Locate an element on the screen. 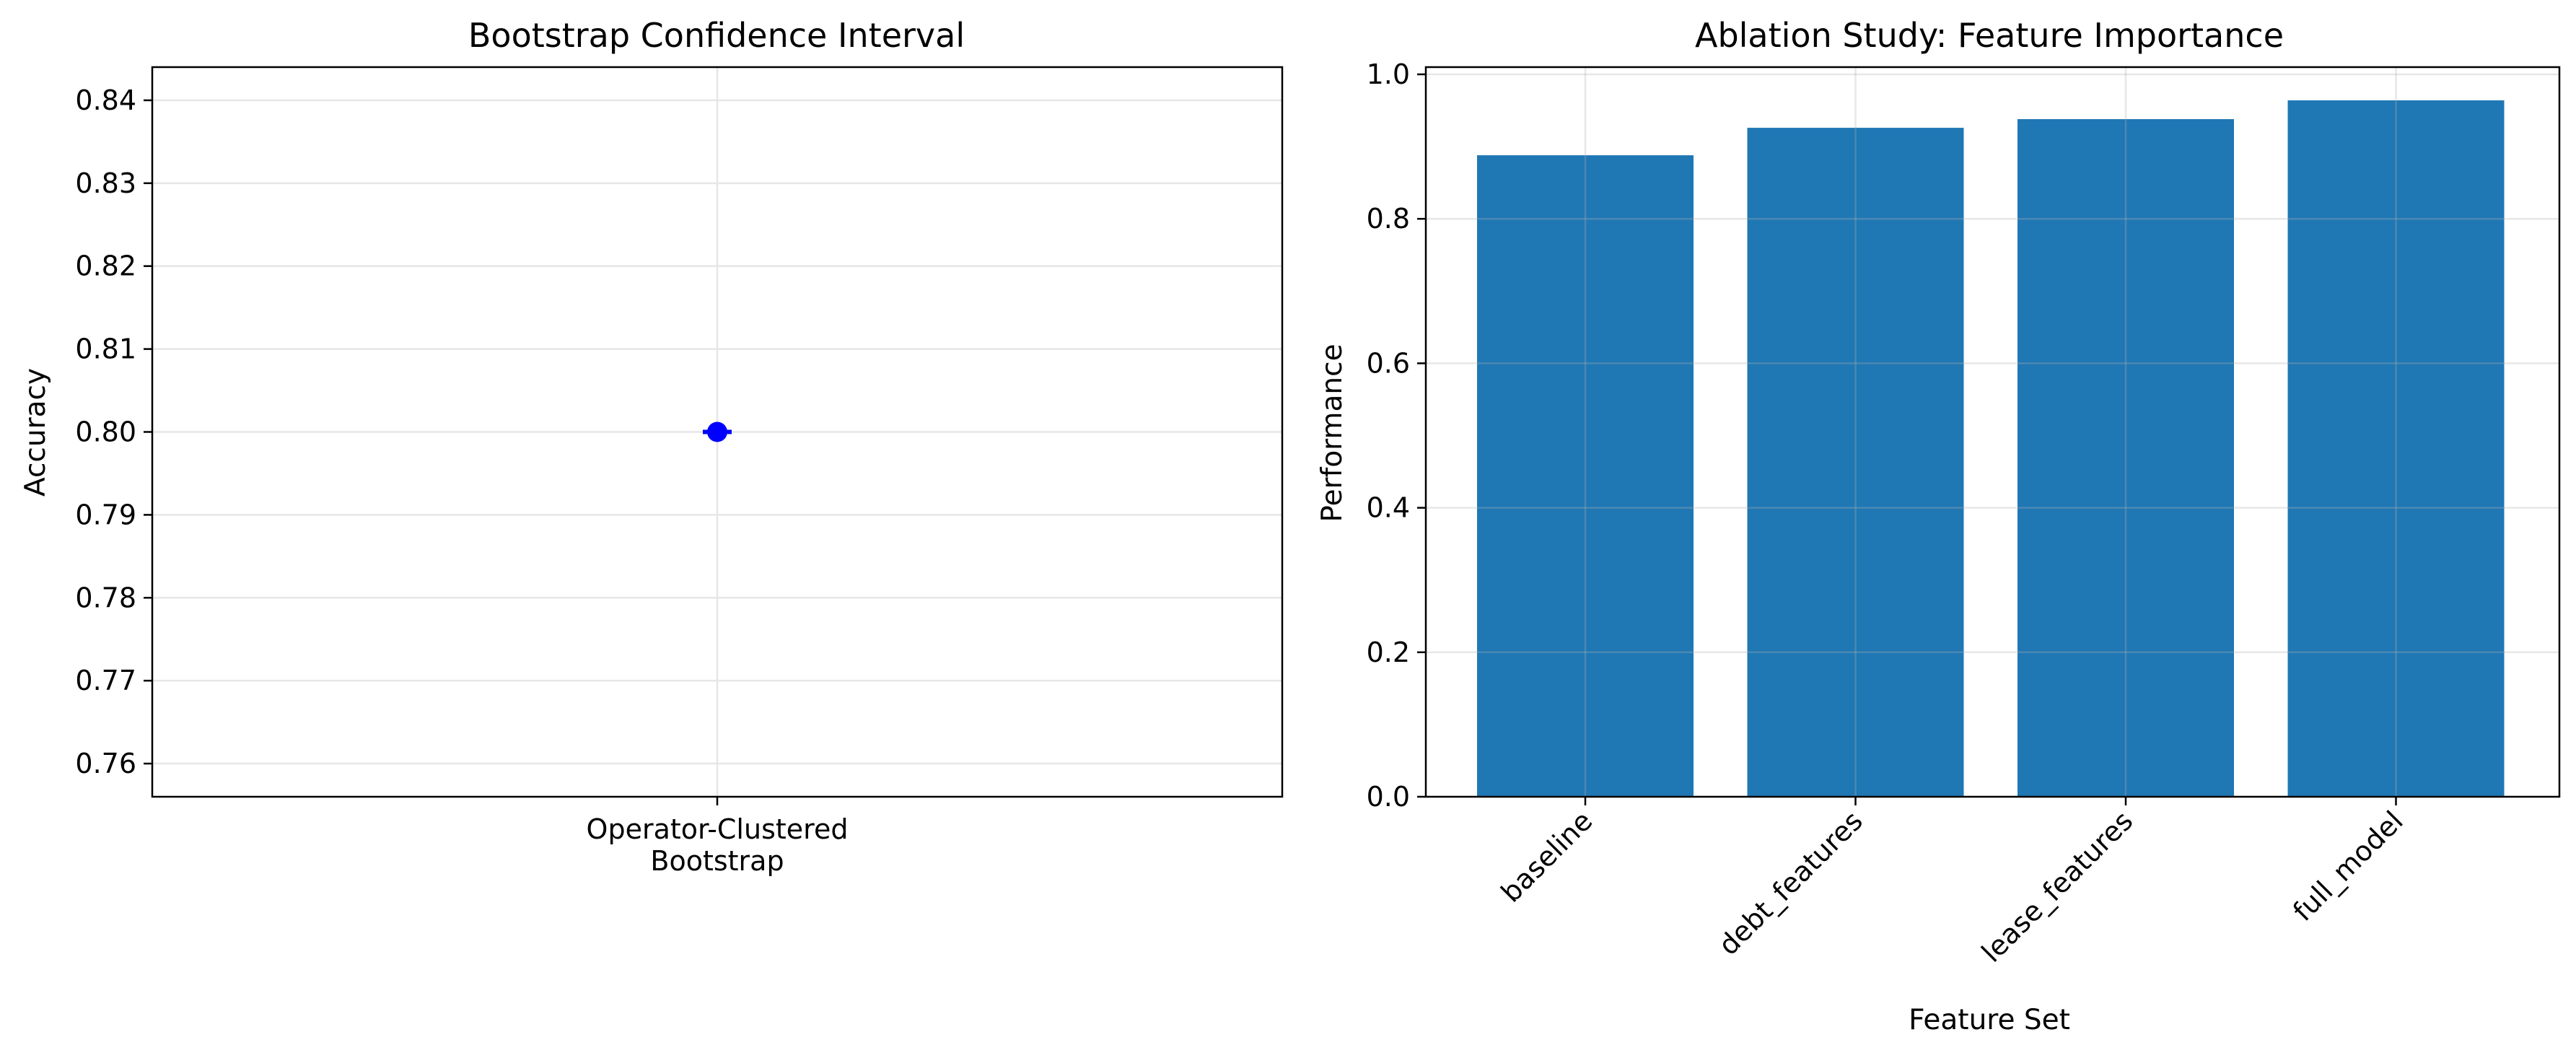 The height and width of the screenshot is (1058, 2576). ci-y-tick-label: 0.84 is located at coordinates (105, 100).